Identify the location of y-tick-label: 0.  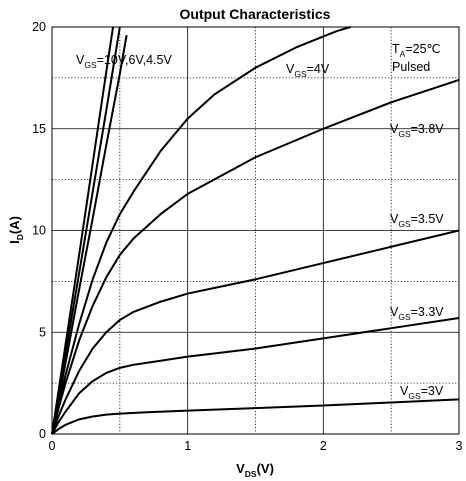
(42, 434).